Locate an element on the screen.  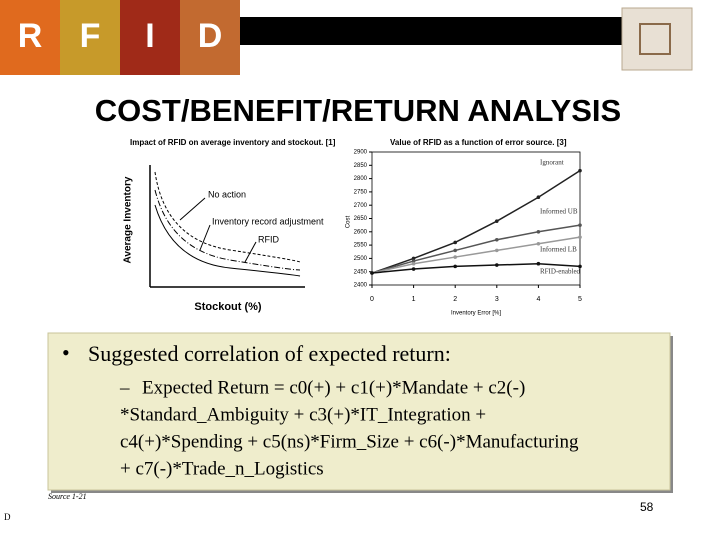
y-tick-label: 2550 is located at coordinates (361, 246).